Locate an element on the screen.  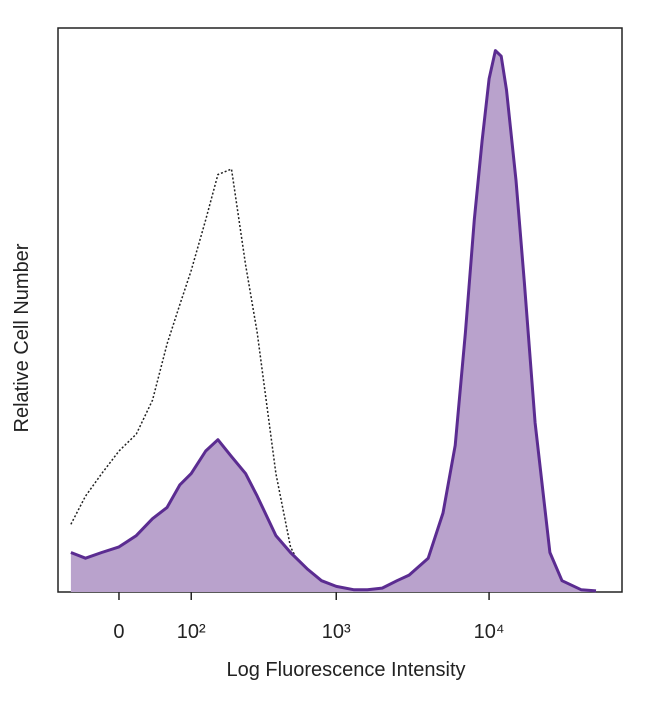
x-tick-label: 10³ is located at coordinates (336, 632).